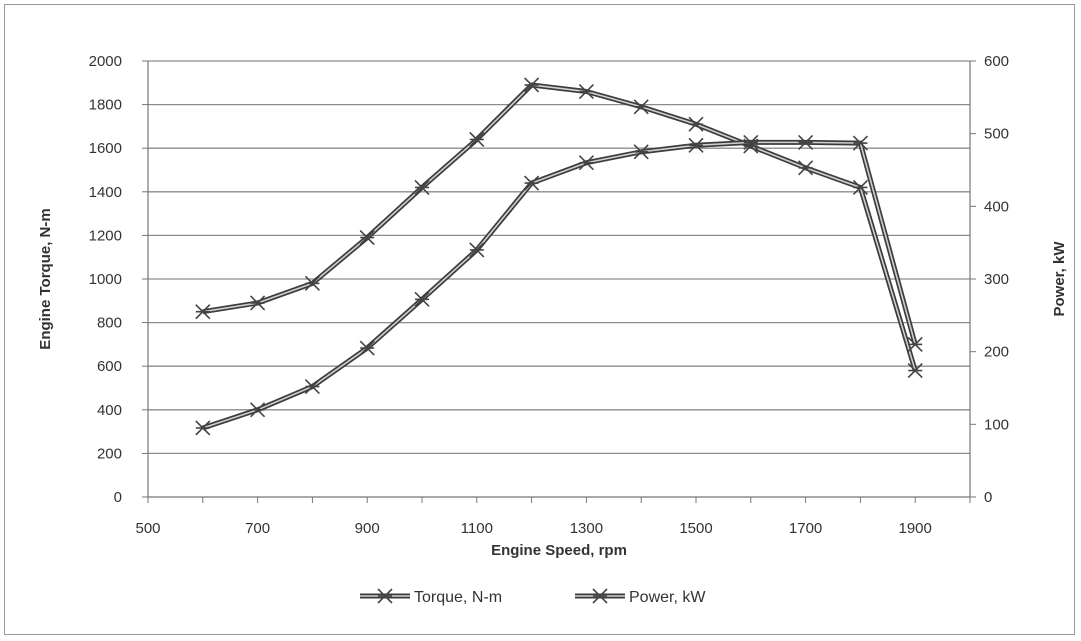 This screenshot has width=1081, height=641. I want to click on y-tick-label: 1200, so click(105, 235).